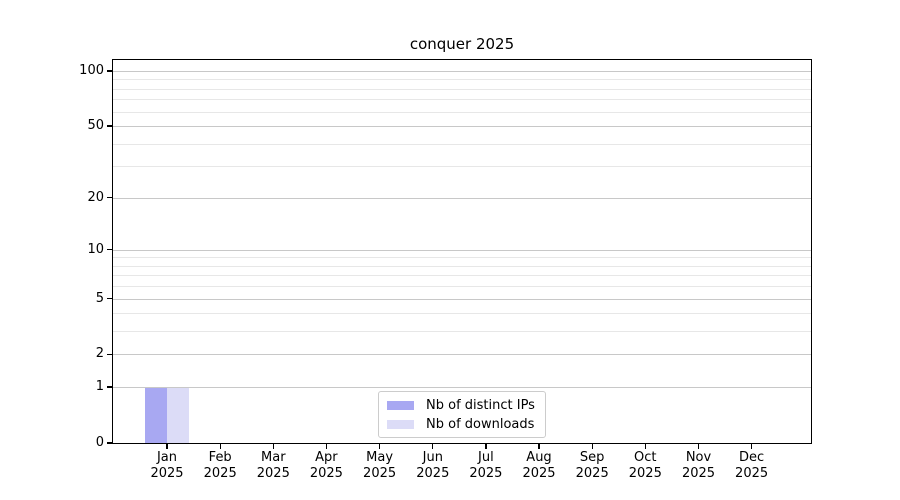  What do you see at coordinates (698, 457) in the screenshot?
I see `x-tick-month: Nov` at bounding box center [698, 457].